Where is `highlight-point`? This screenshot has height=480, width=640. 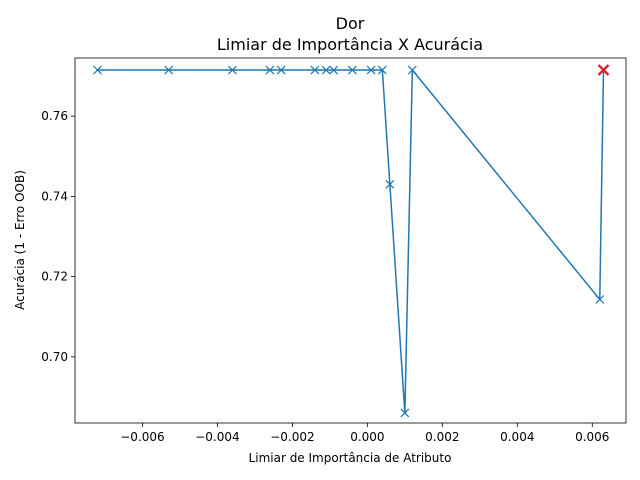 highlight-point is located at coordinates (603, 70).